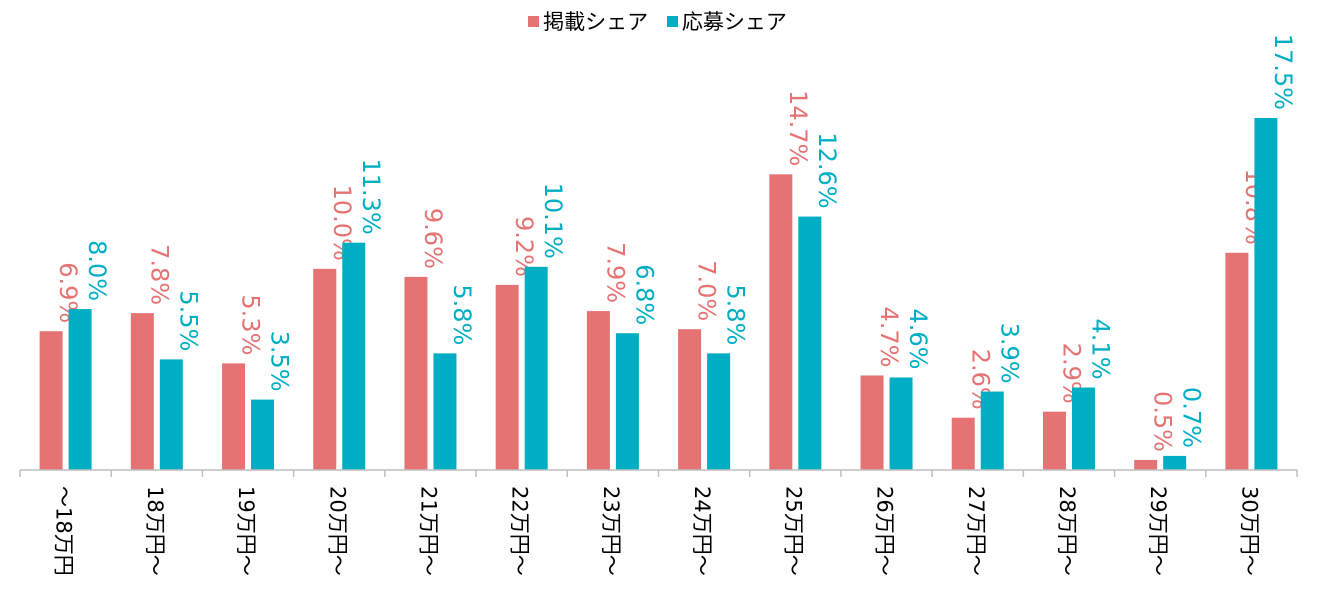 The height and width of the screenshot is (609, 1323). I want to click on legend-swatch-listing-share, so click(534, 21).